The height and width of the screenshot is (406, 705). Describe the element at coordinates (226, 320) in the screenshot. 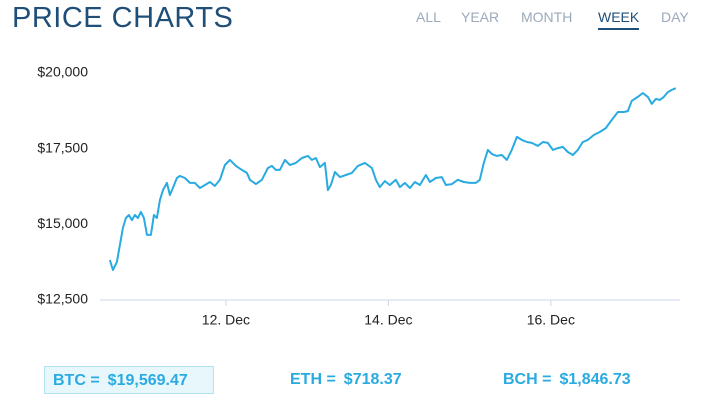

I see `x-tick-label: 12. Dec` at that location.